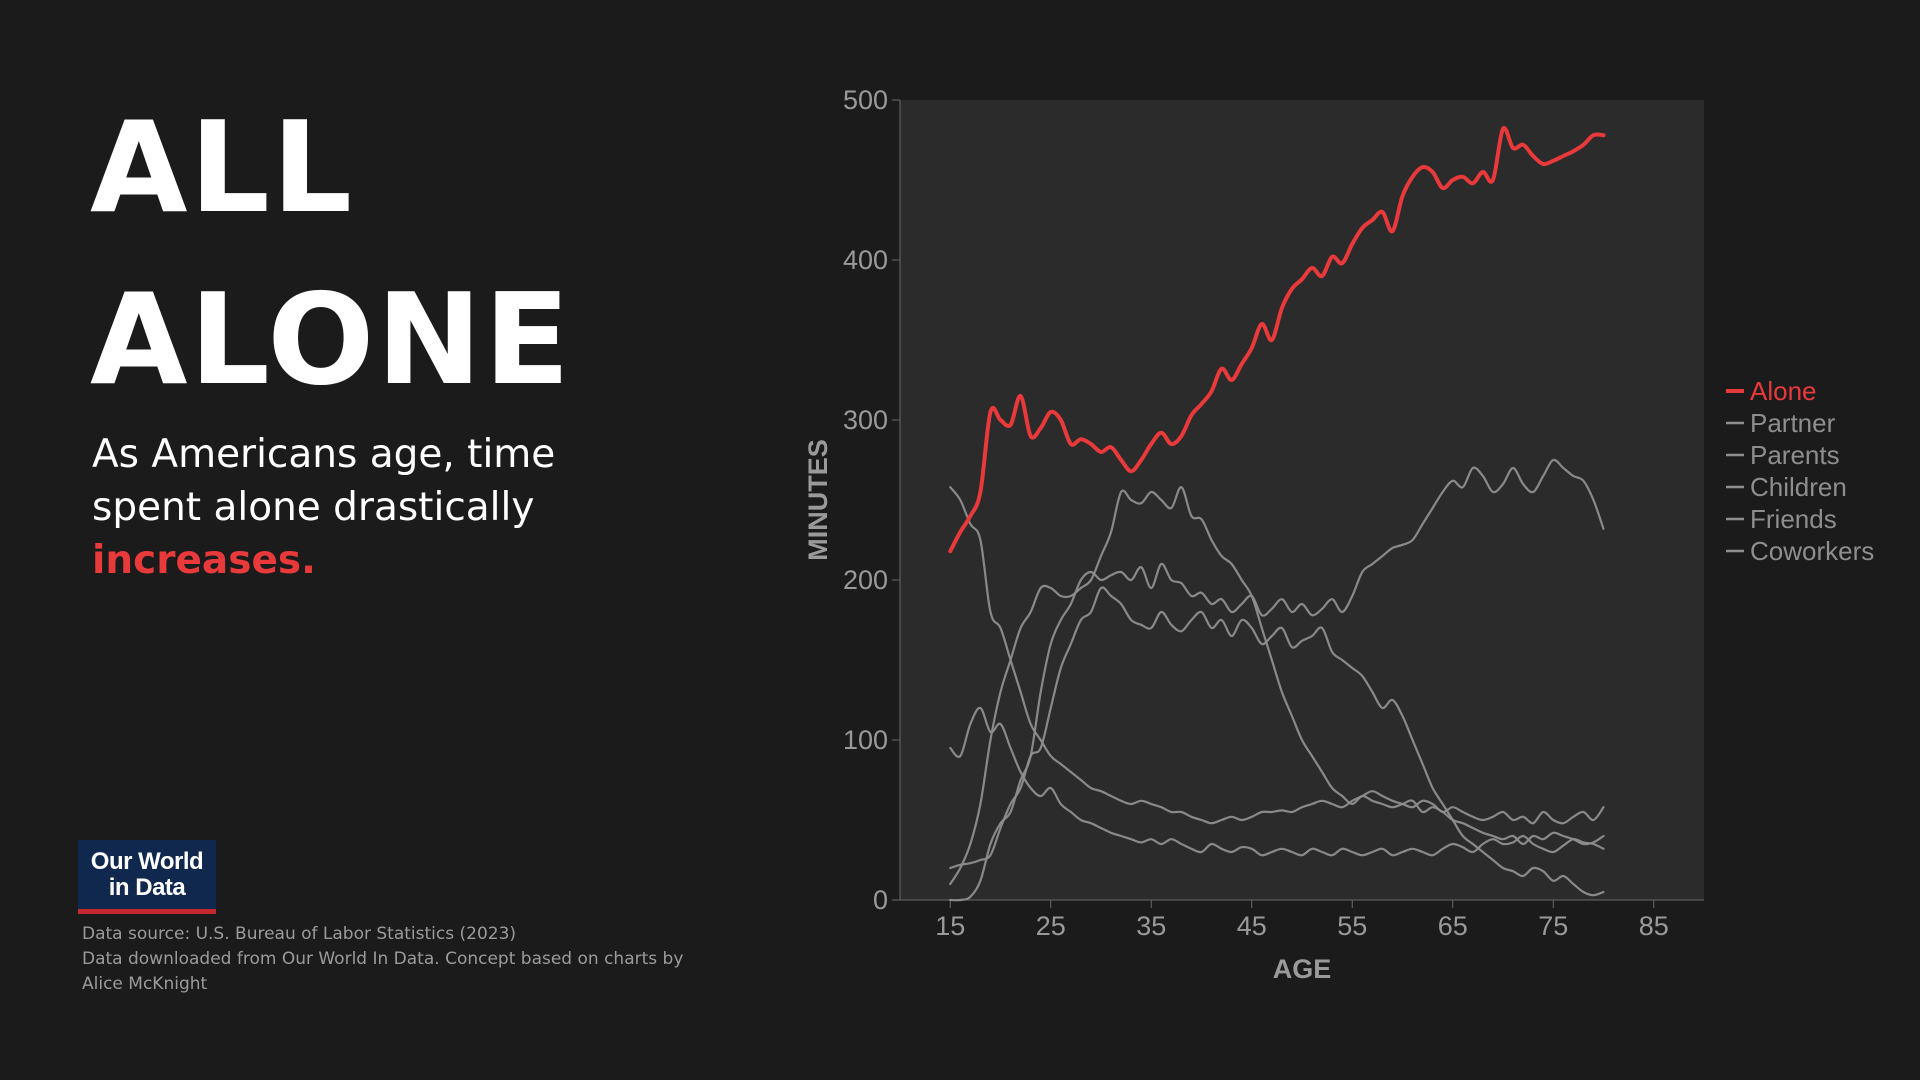 The width and height of the screenshot is (1920, 1080). Describe the element at coordinates (1352, 926) in the screenshot. I see `x-tick-label-55: 55` at that location.